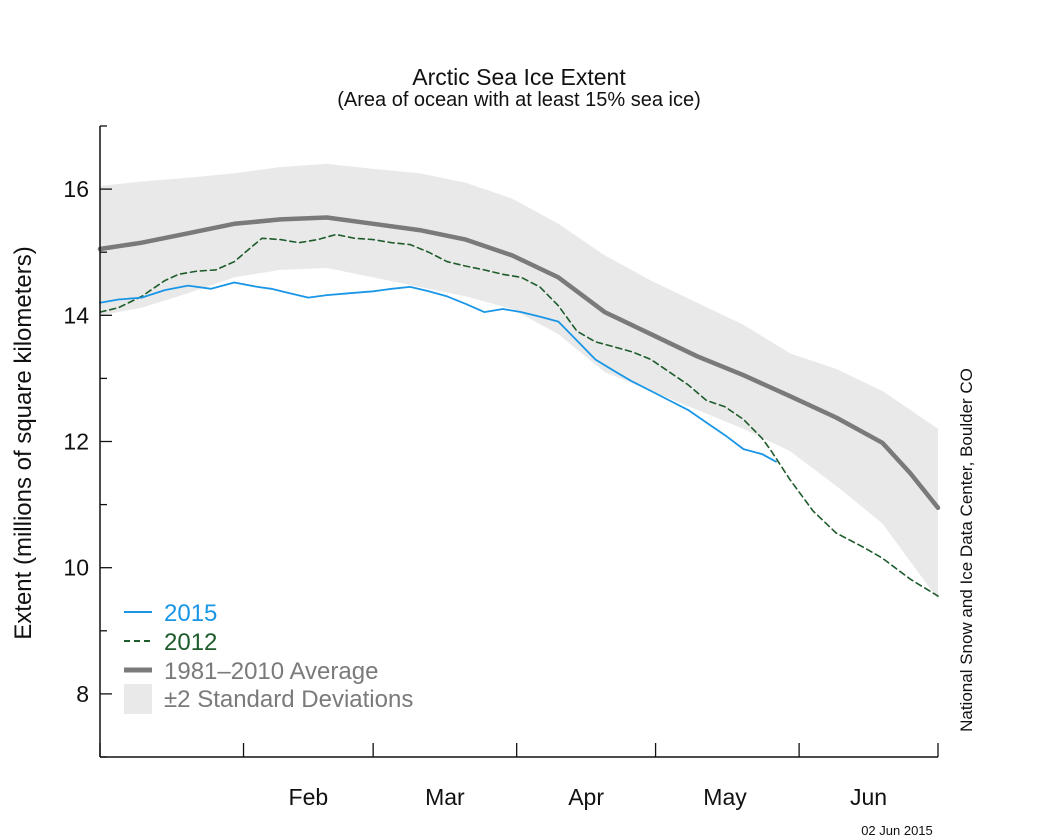 Image resolution: width=1050 pixels, height=840 pixels. What do you see at coordinates (82, 694) in the screenshot?
I see `y-tick-label: 8` at bounding box center [82, 694].